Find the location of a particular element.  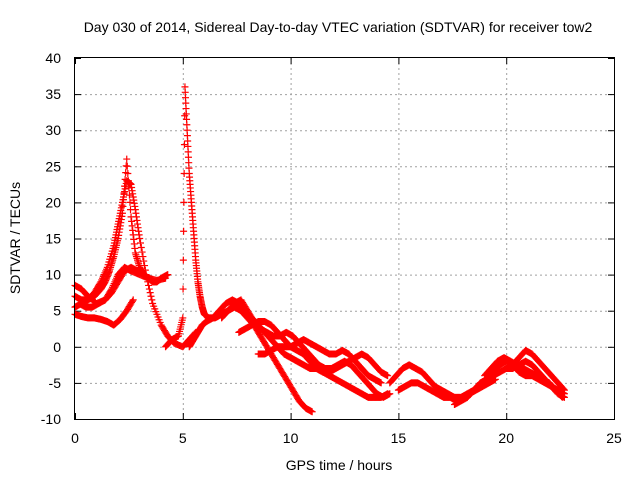

y-tick-label: 25 is located at coordinates (53, 166).